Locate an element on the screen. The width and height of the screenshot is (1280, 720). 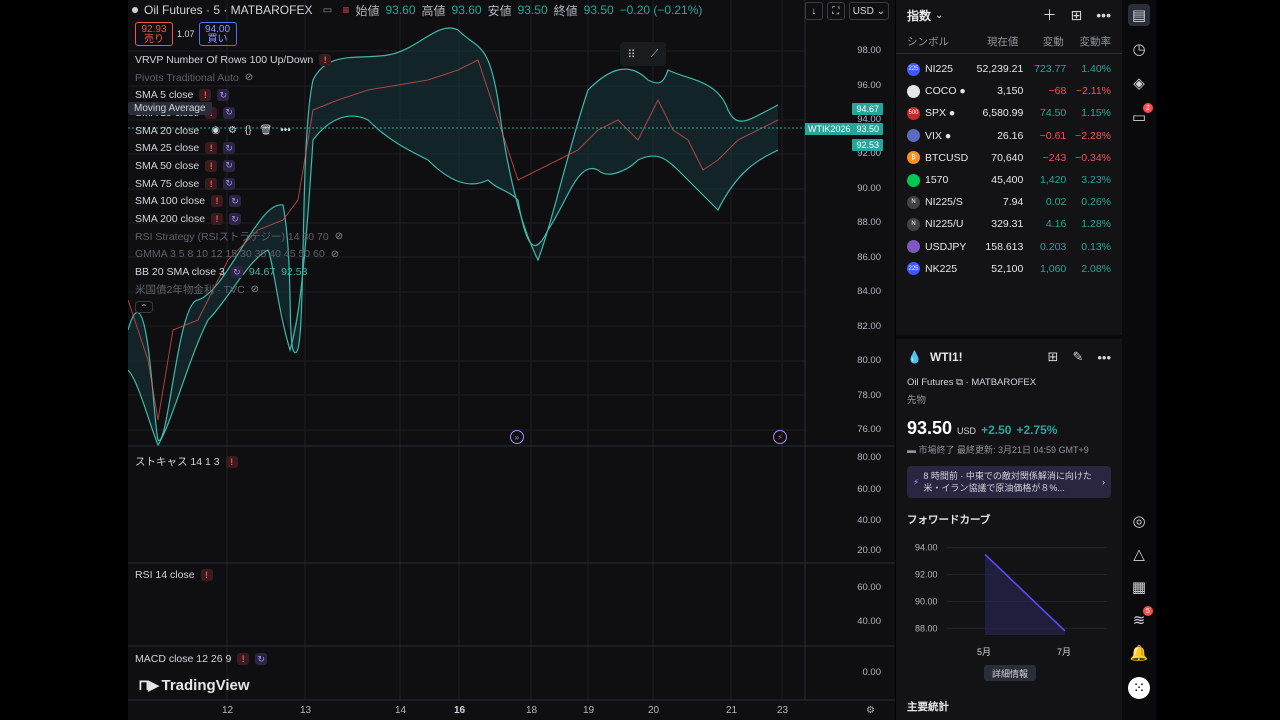
feed-icon: ≋ 5 is located at coordinates (1140, 618).